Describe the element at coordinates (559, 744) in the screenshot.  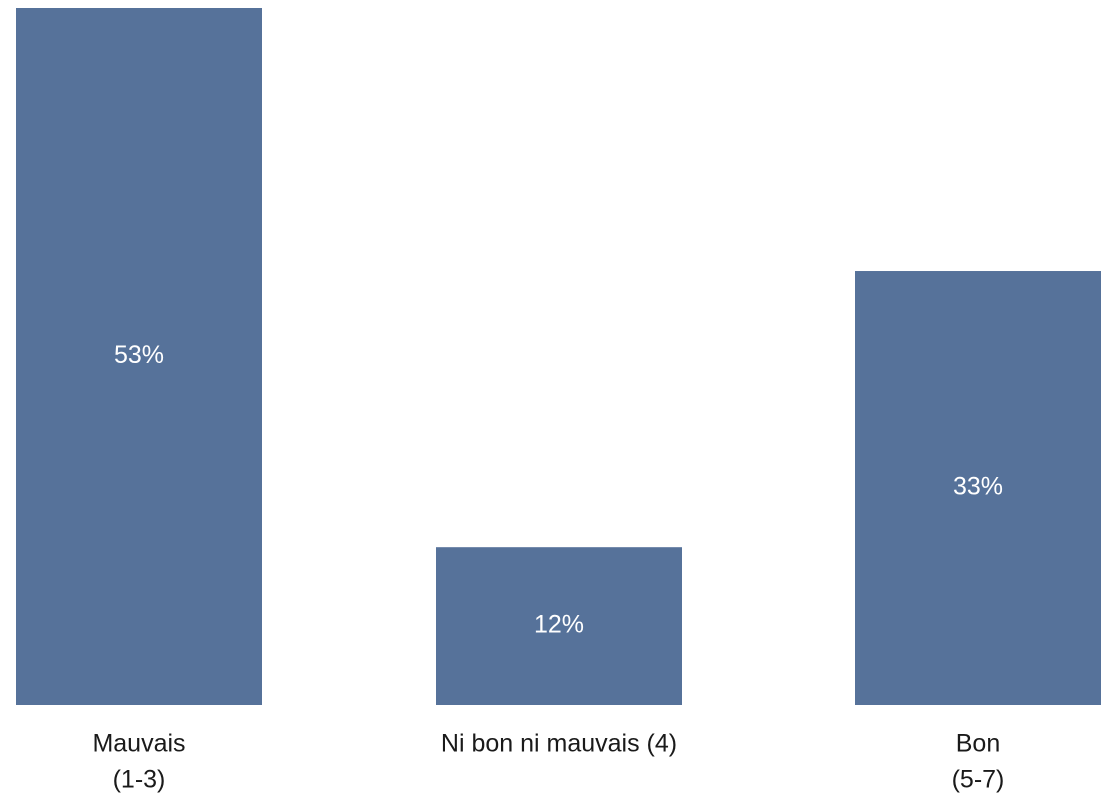
I see `category-label-2-line-1: Ni bon ni mauvais (4)` at that location.